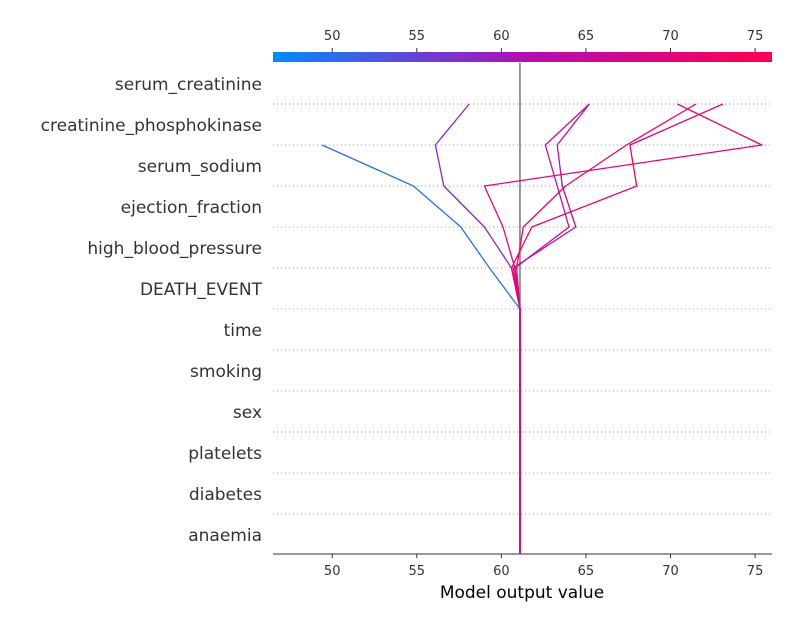 This screenshot has width=800, height=630. I want to click on feature-label: serum_sodium, so click(200, 167).